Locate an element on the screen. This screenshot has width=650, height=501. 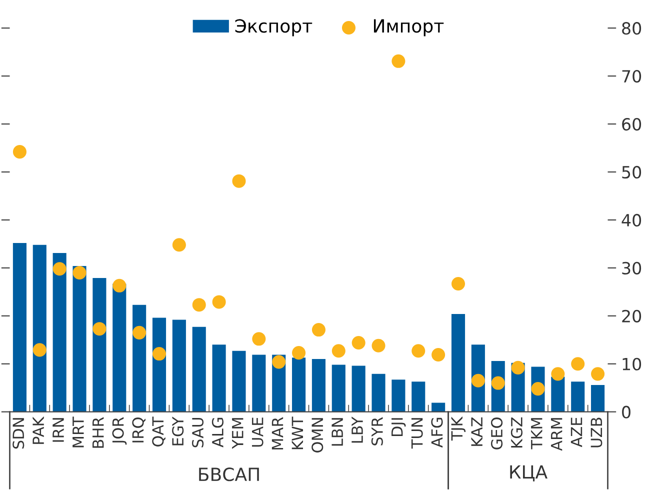
x-tick-label: SYR is located at coordinates (377, 431).